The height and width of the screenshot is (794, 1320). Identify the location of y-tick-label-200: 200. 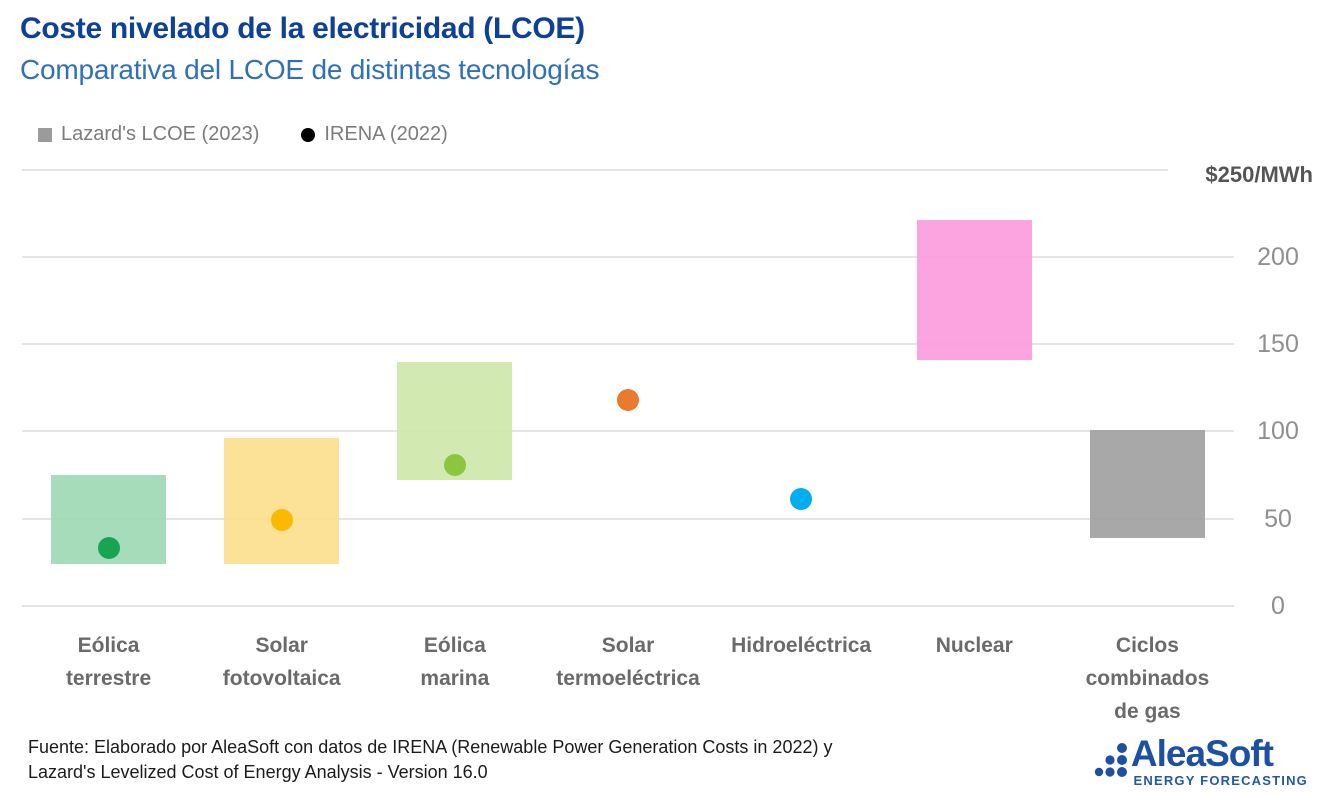
(1278, 256).